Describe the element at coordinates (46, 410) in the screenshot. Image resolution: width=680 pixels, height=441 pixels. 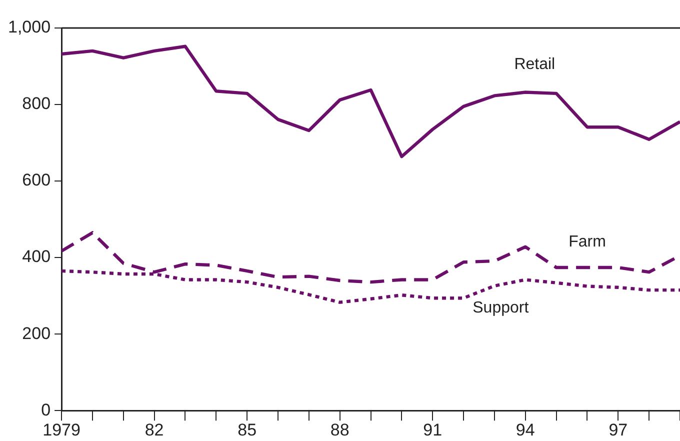
I see `y-tick-label: 0` at that location.